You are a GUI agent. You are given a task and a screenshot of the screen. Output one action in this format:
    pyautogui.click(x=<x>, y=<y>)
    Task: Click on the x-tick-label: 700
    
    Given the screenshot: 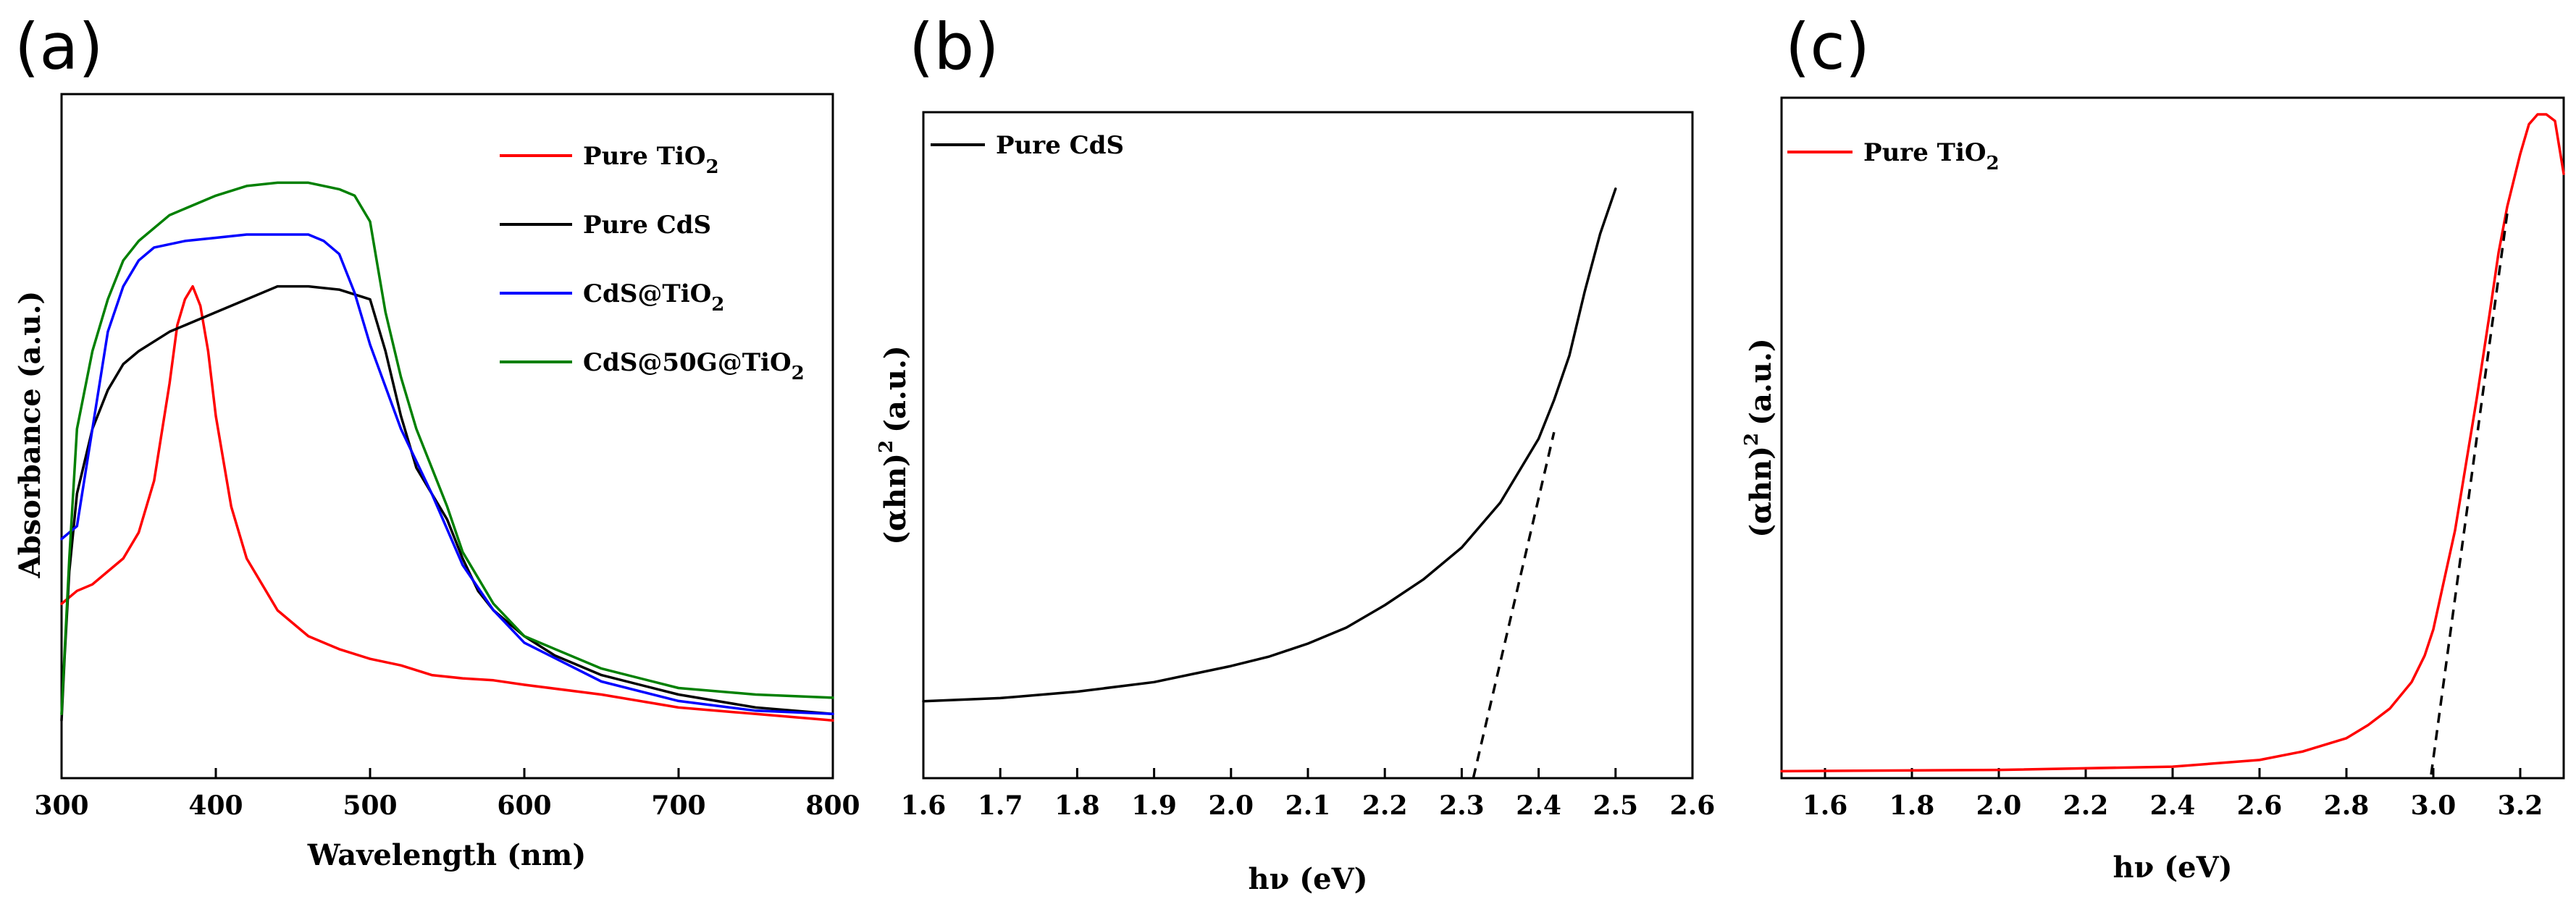 What is the action you would take?
    pyautogui.click(x=678, y=805)
    